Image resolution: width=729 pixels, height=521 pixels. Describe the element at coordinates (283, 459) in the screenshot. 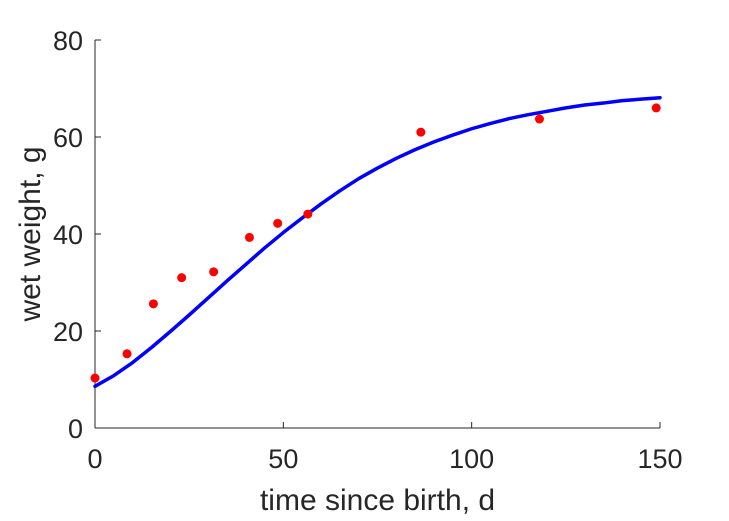

I see `x-tick-label: 50` at that location.